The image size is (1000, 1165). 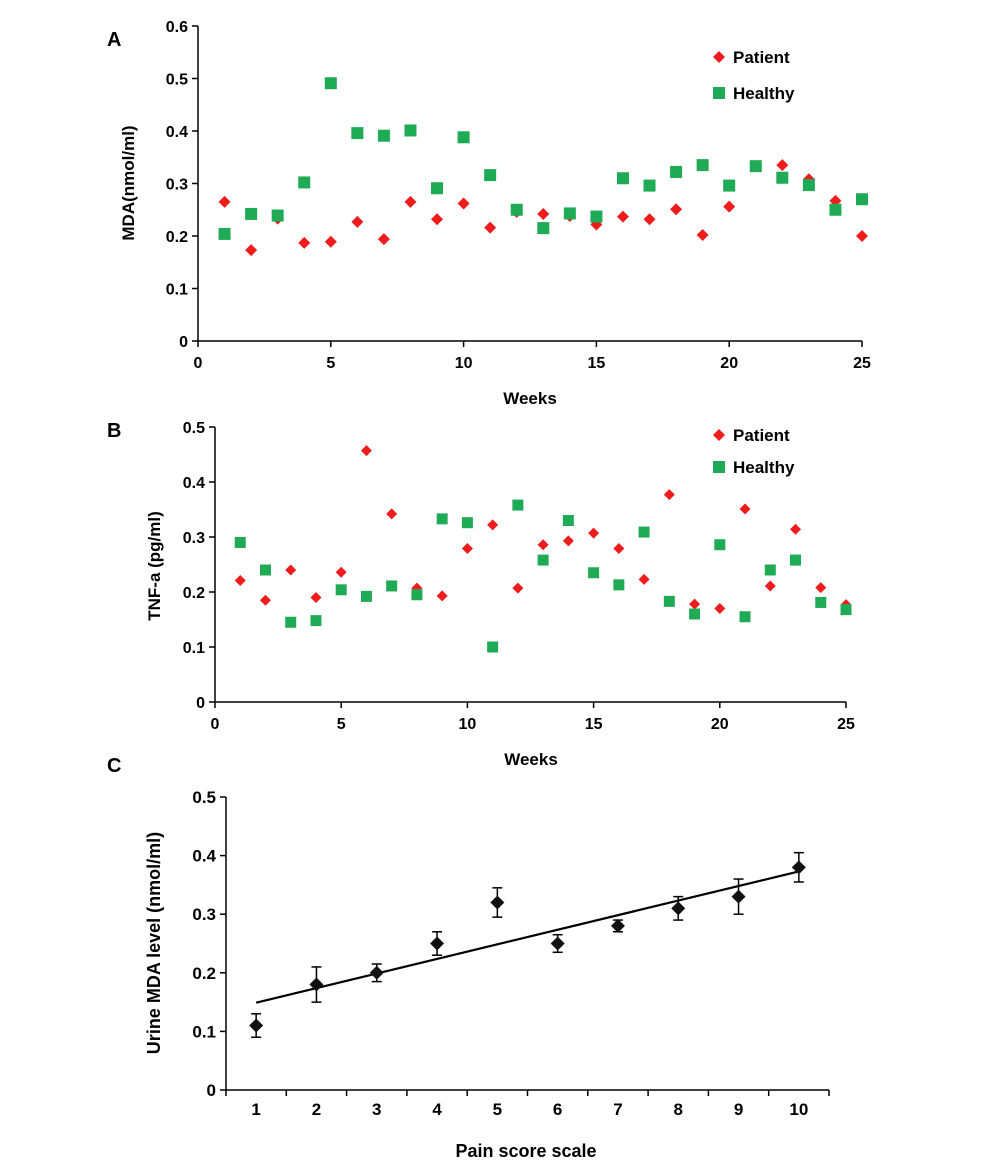 What do you see at coordinates (376, 1109) in the screenshot?
I see `chart-c-x-tick-label: 3` at bounding box center [376, 1109].